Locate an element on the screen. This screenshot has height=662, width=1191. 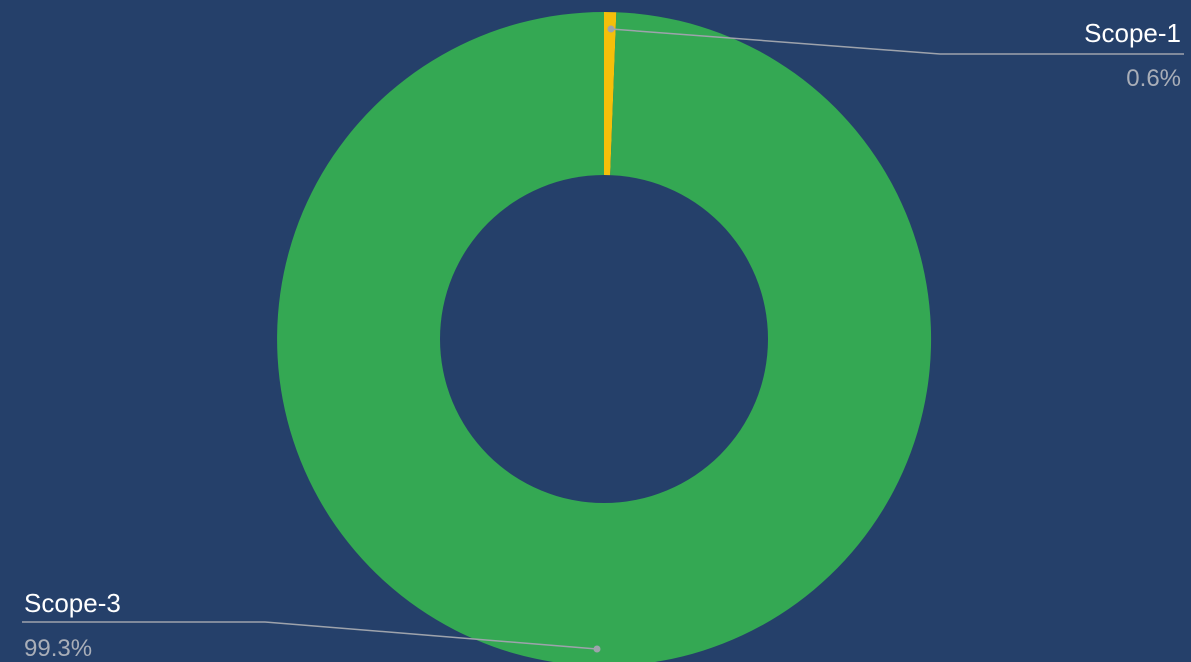
donut-hole is located at coordinates (604, 339).